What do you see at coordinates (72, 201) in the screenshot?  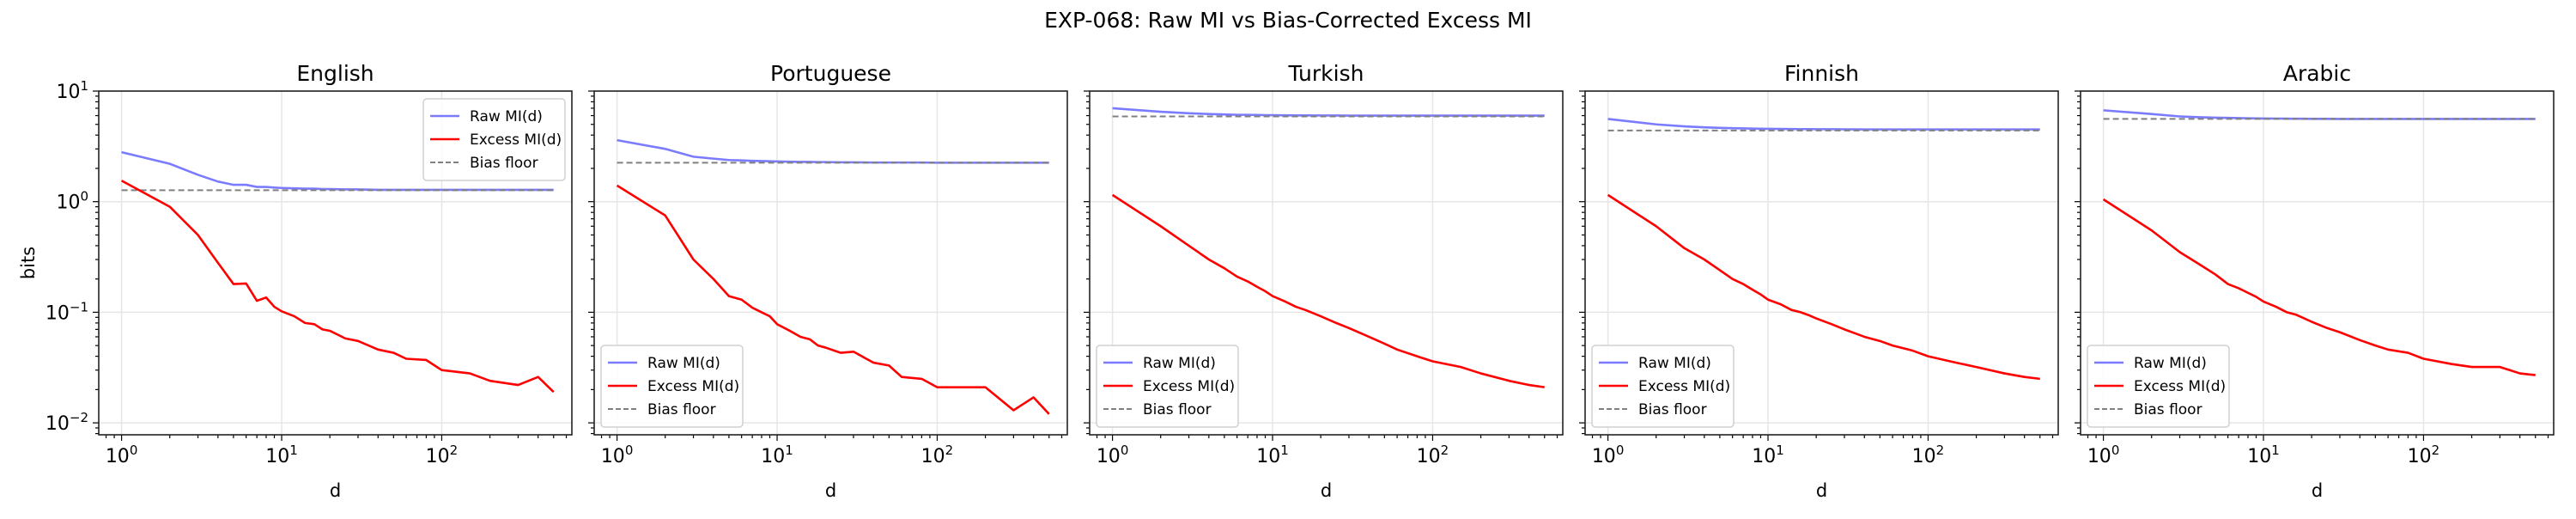 I see `y-tick-label: 10⁰` at bounding box center [72, 201].